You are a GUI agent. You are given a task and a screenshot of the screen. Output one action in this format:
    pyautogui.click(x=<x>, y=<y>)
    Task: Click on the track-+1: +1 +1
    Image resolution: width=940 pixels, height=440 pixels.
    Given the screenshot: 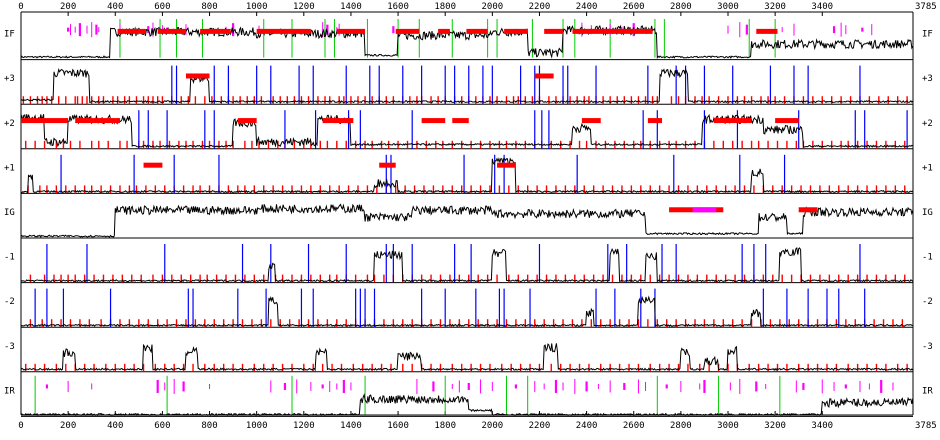 What is the action you would take?
    pyautogui.click(x=468, y=174)
    